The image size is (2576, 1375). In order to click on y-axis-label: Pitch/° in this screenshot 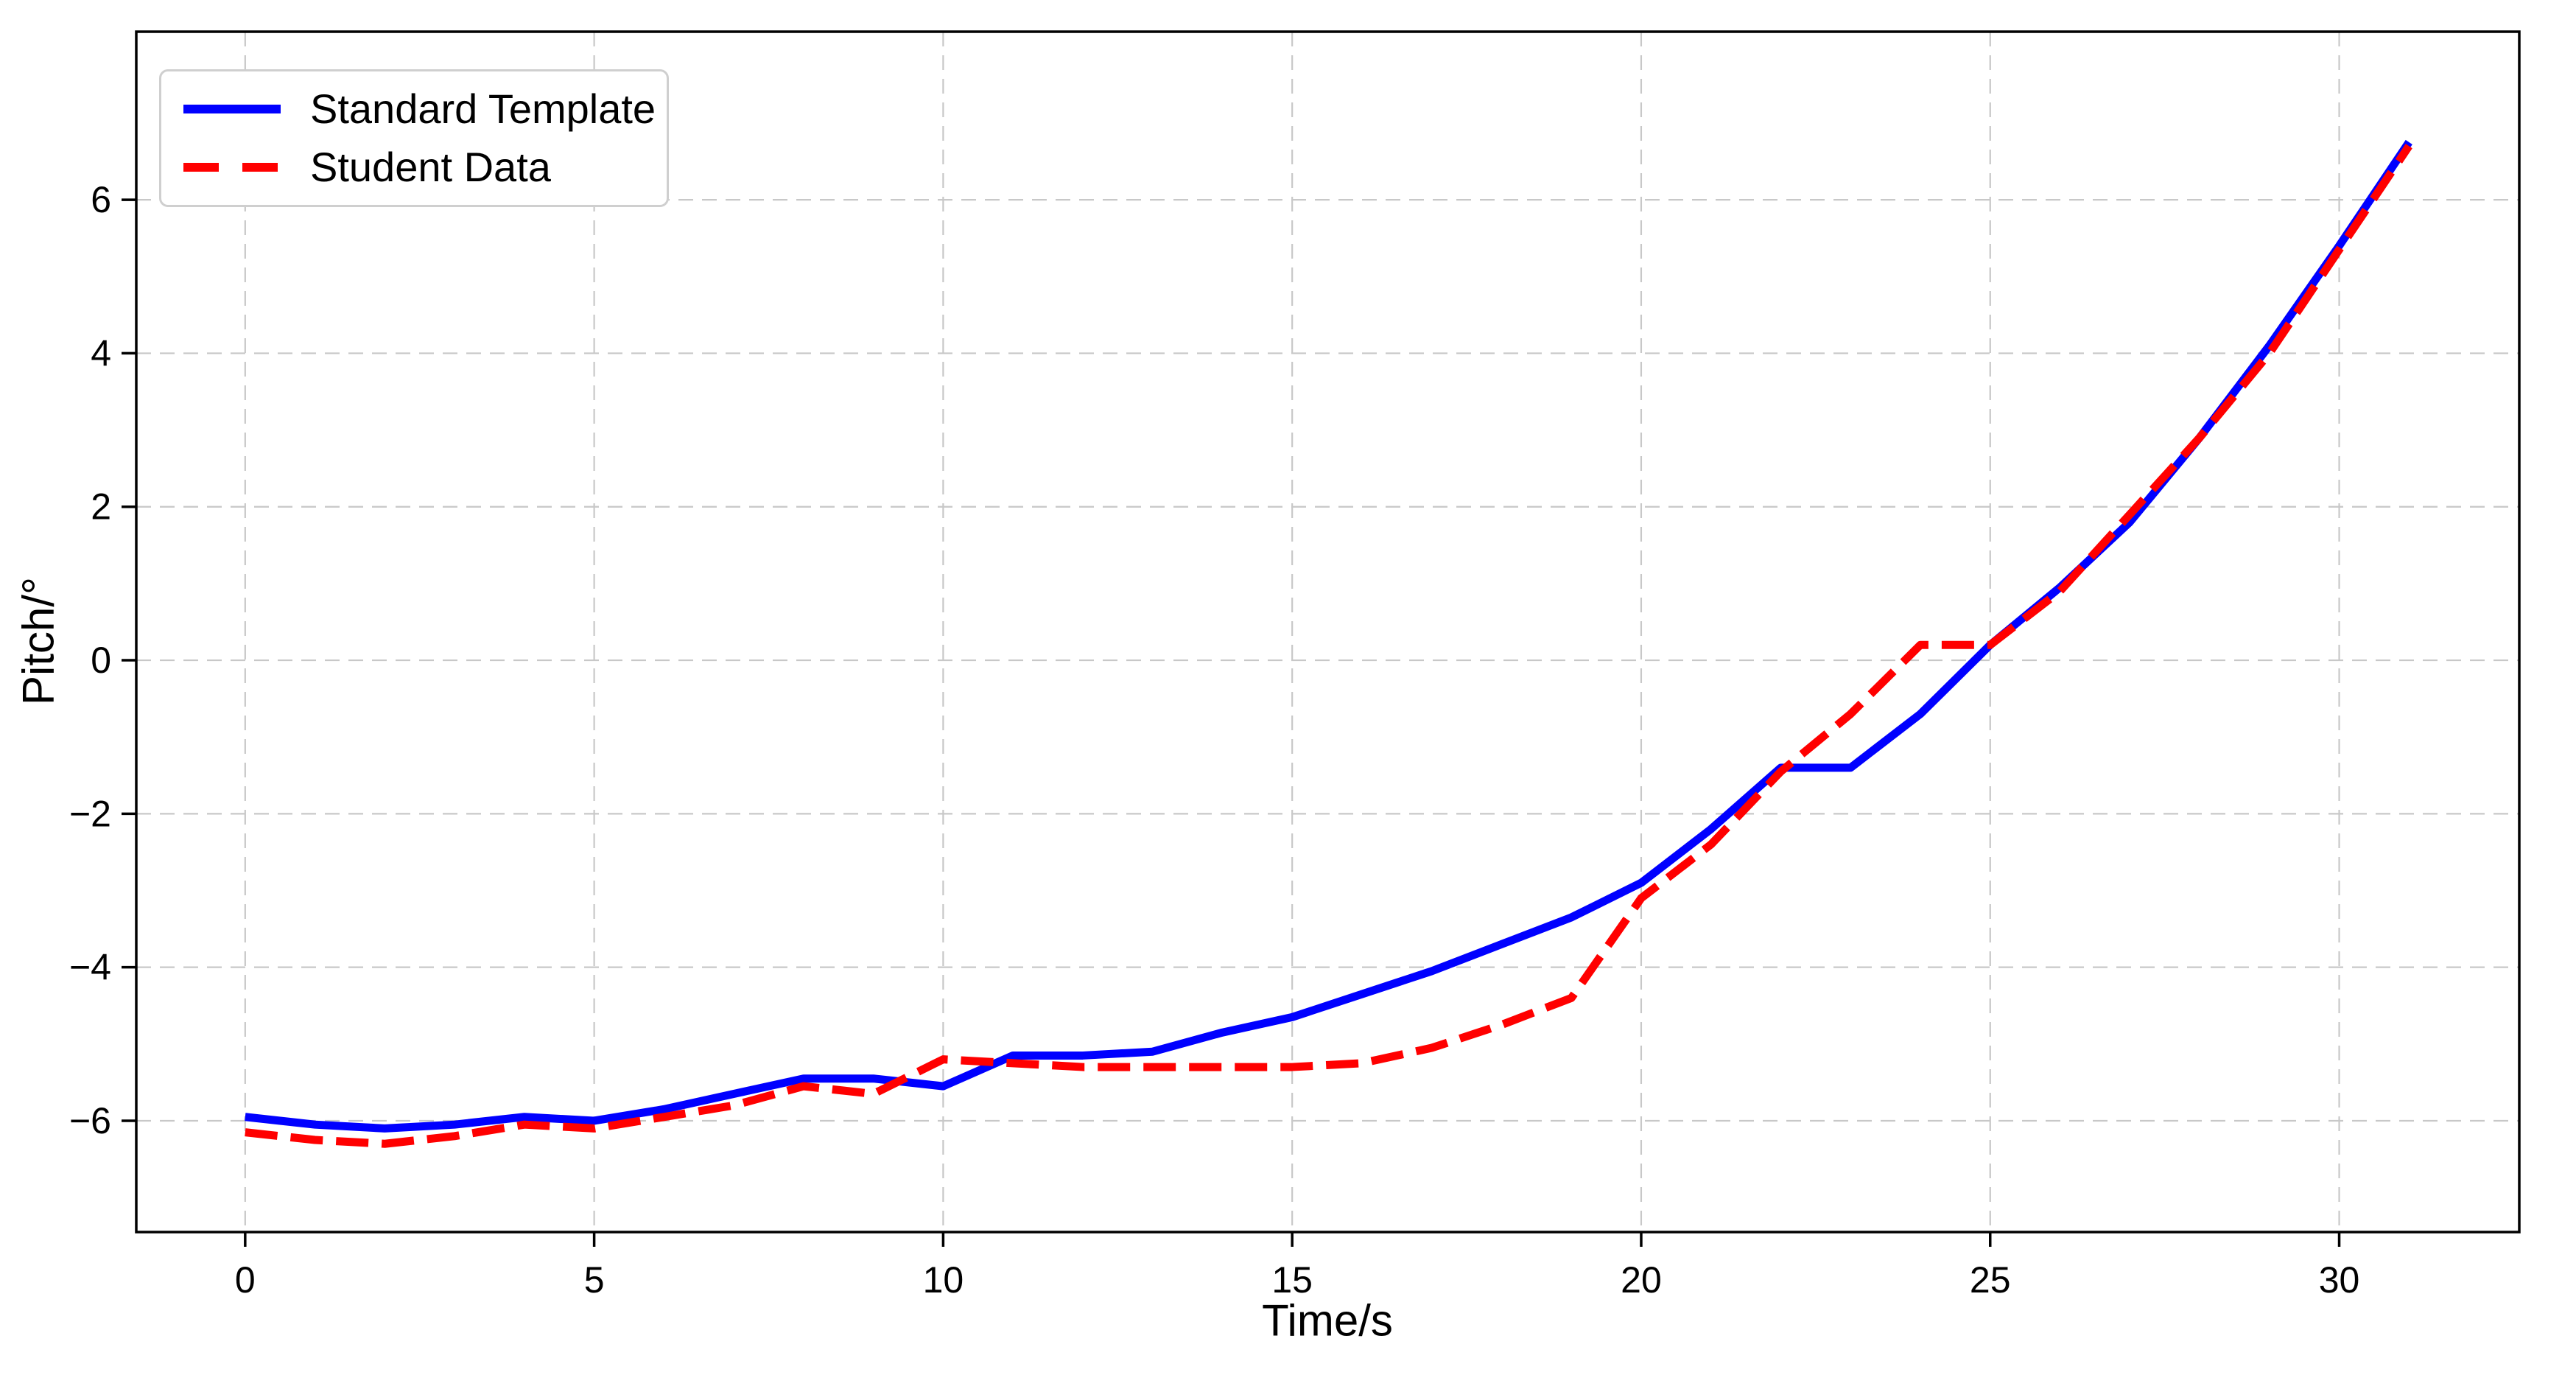, I will do `click(38, 641)`.